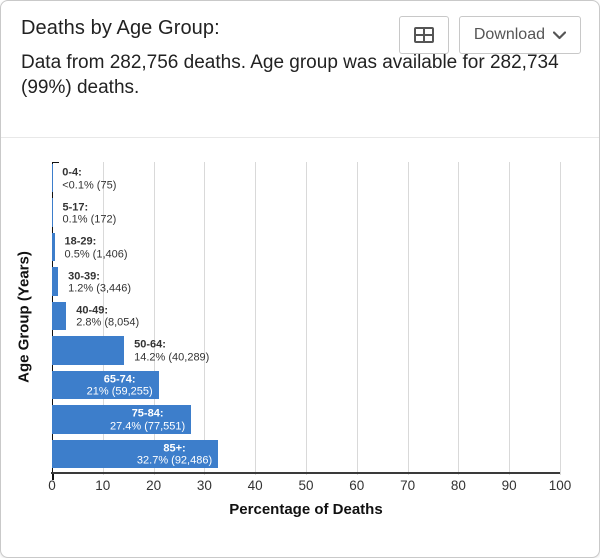 The width and height of the screenshot is (600, 558). What do you see at coordinates (306, 509) in the screenshot?
I see `x-axis-title: Percentage of Deaths` at bounding box center [306, 509].